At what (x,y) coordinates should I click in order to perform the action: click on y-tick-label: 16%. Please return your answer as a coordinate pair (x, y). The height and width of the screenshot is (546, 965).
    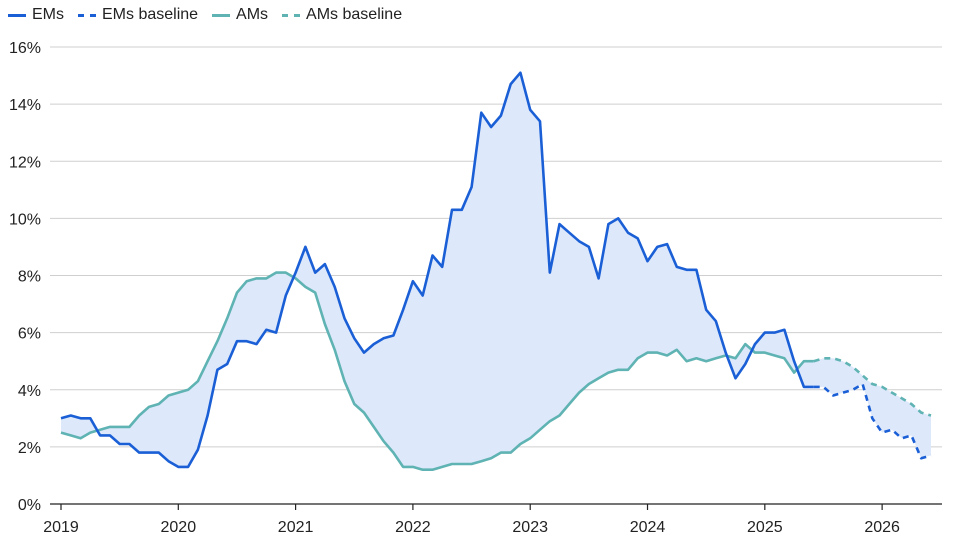
    Looking at the image, I should click on (25, 48).